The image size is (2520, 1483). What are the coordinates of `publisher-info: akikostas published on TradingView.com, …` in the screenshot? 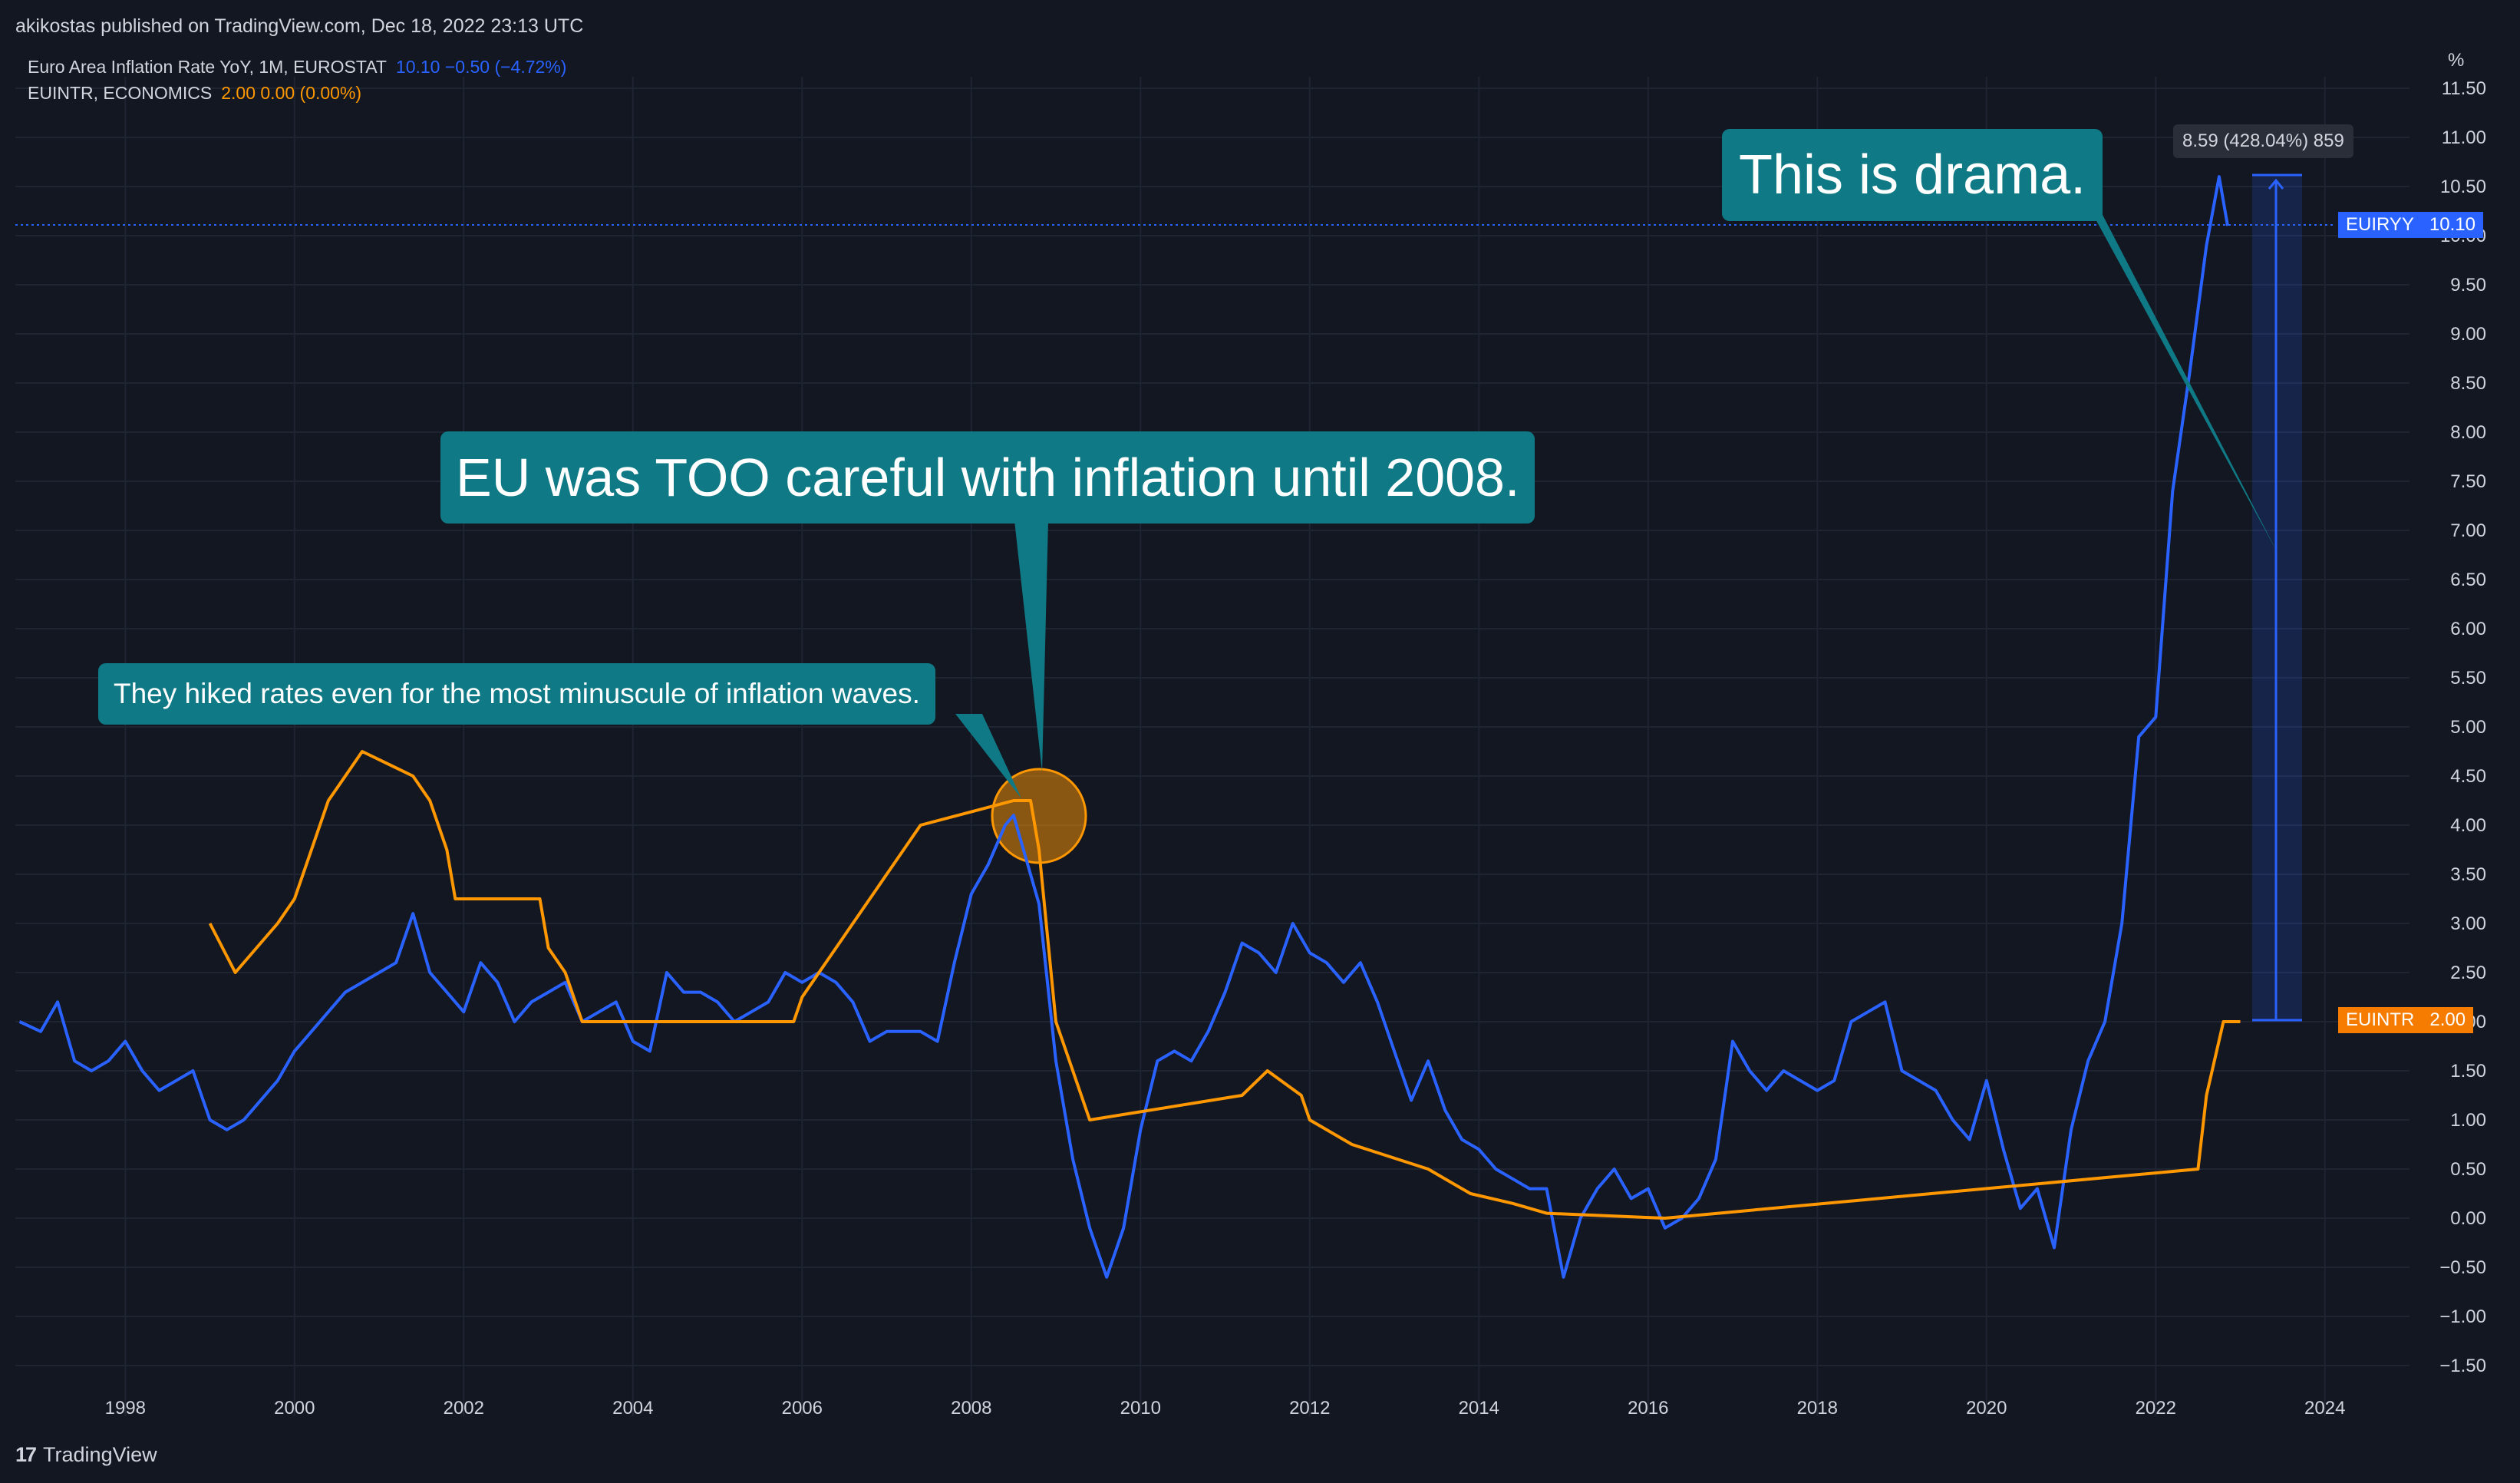 It's located at (299, 26).